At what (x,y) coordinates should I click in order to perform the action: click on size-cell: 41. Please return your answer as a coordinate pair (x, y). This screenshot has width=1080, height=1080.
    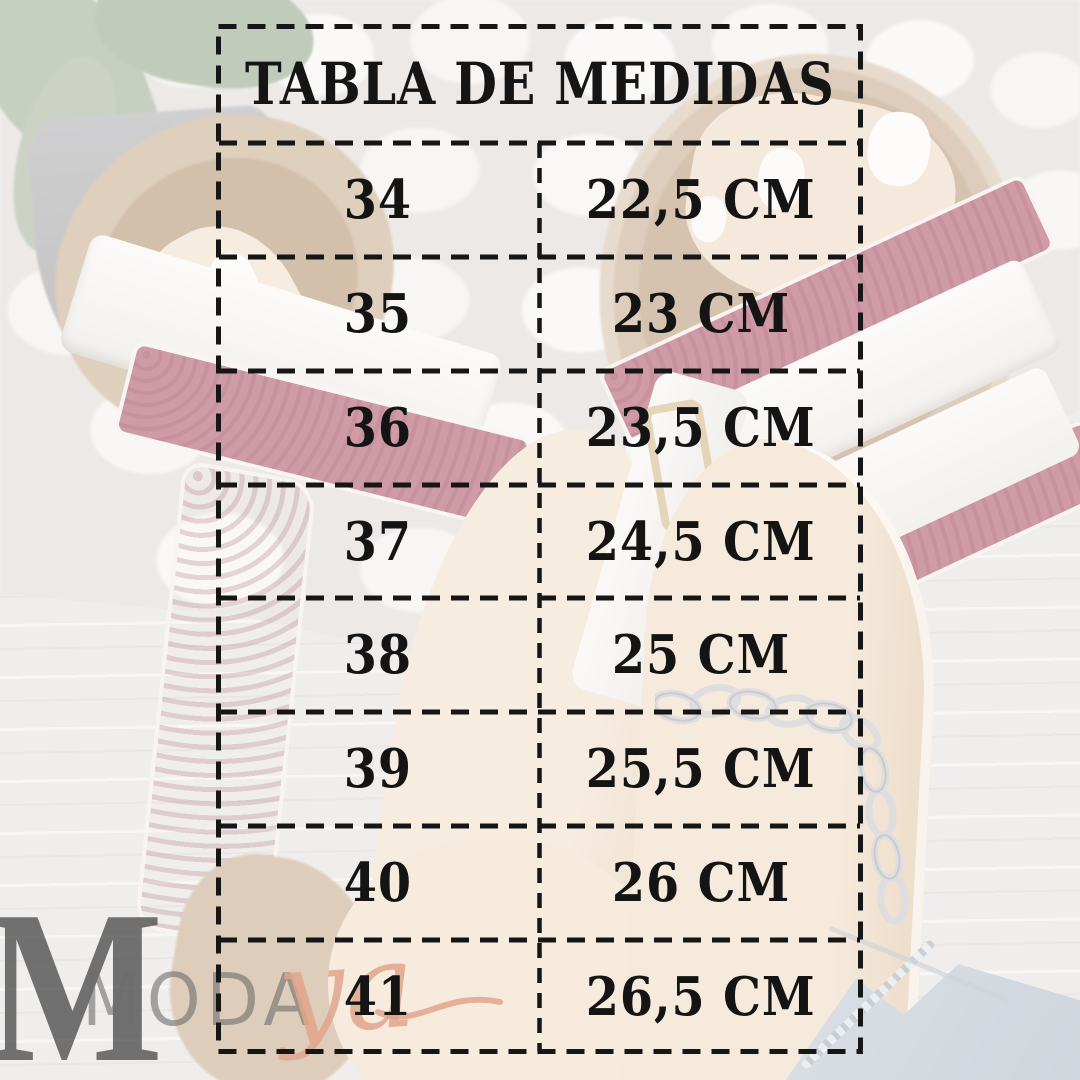
    Looking at the image, I should click on (377, 997).